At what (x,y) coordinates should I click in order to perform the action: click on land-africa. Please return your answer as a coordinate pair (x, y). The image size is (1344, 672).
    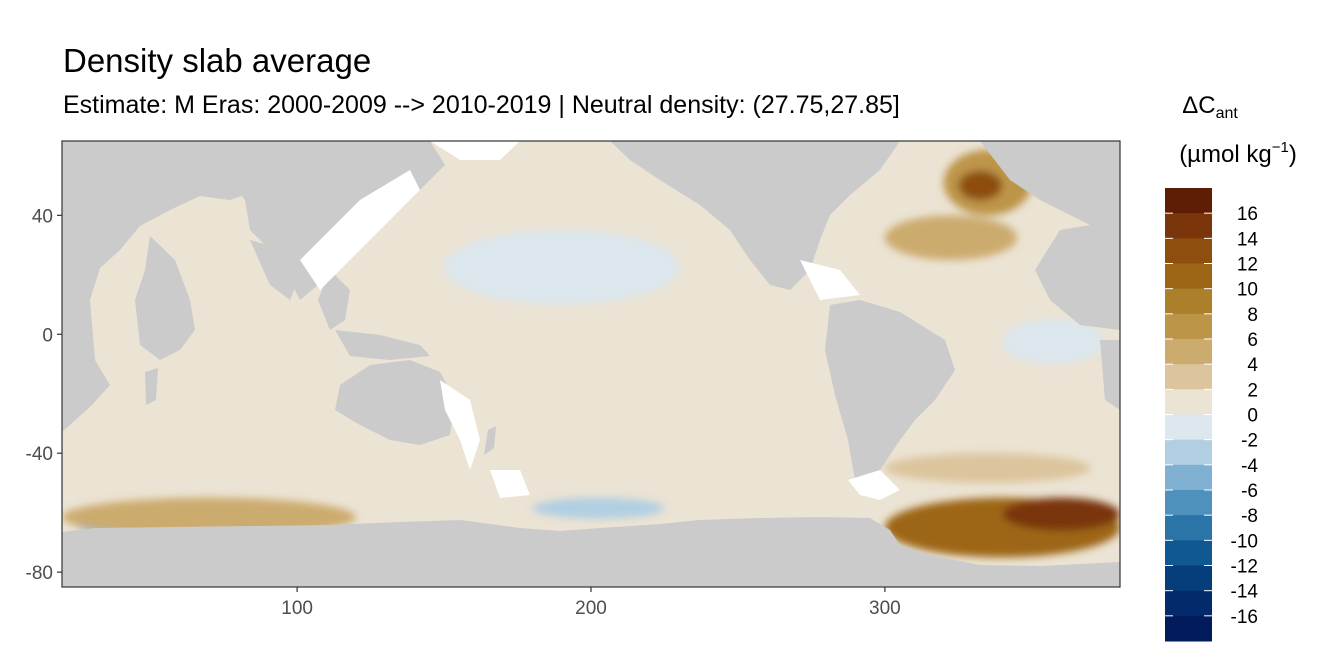
    Looking at the image, I should click on (166, 286).